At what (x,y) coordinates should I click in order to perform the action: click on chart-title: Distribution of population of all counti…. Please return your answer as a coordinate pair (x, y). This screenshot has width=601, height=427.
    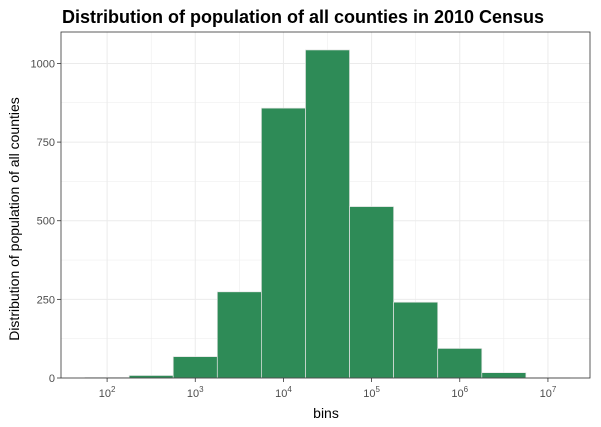
    Looking at the image, I should click on (303, 17).